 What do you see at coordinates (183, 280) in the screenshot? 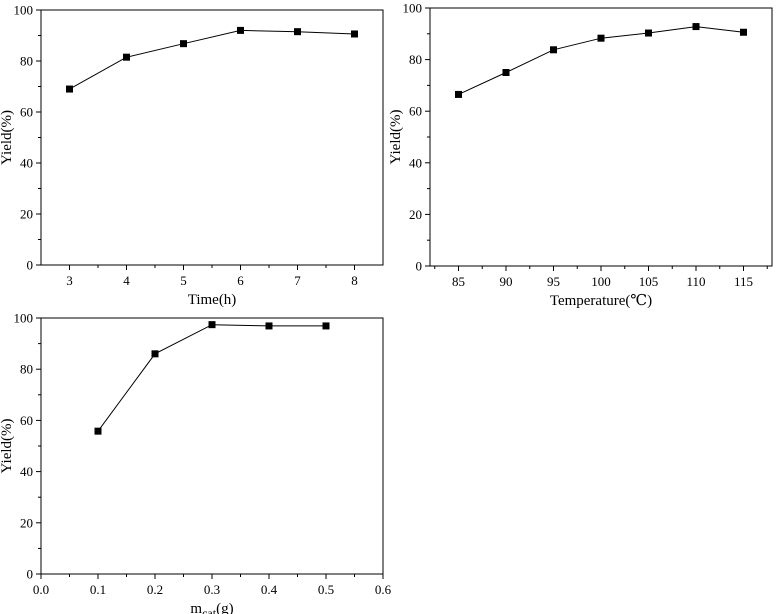
I see `x-tick-label: 5` at bounding box center [183, 280].